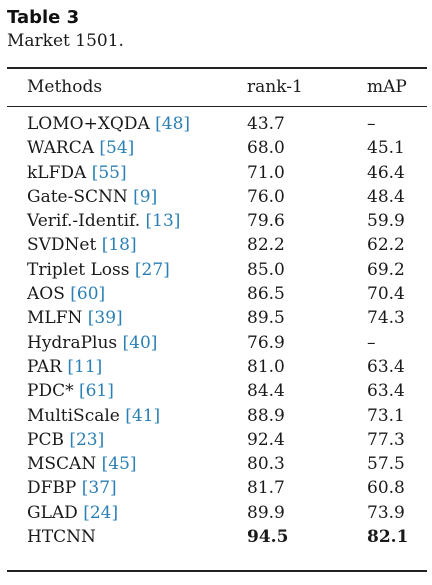 Image resolution: width=432 pixels, height=585 pixels. Describe the element at coordinates (87, 439) in the screenshot. I see `citation-link: [23]` at that location.